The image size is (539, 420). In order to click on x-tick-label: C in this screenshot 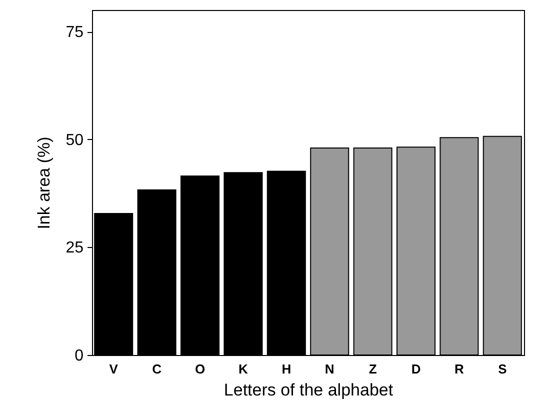, I will do `click(157, 369)`.